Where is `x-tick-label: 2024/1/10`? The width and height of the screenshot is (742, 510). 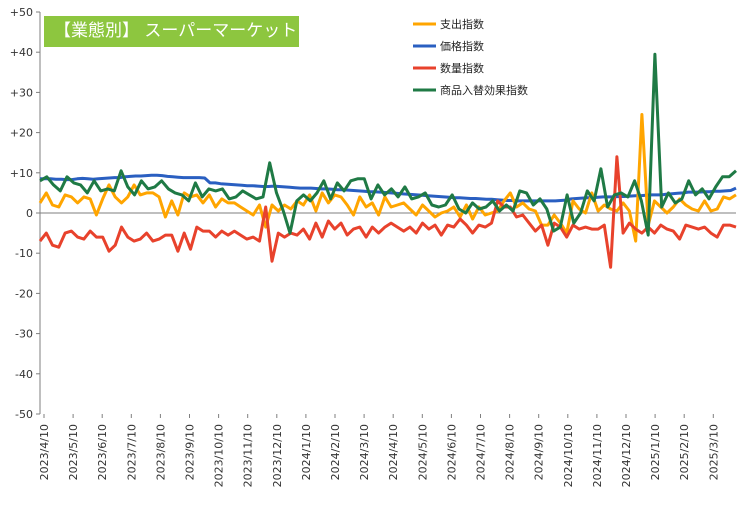 x-tick-label: 2024/1/10 is located at coordinates (306, 452).